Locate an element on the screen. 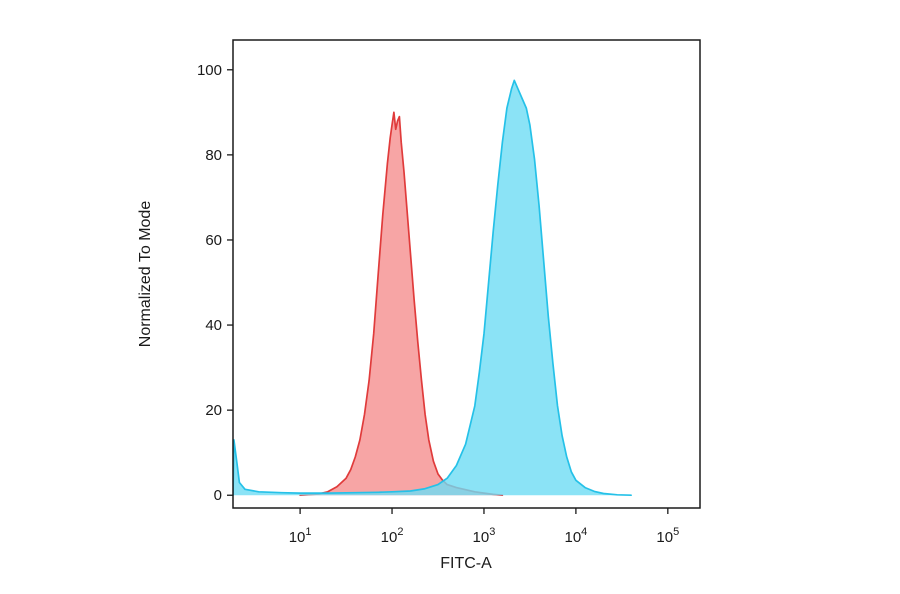  y-tick-label: 100 is located at coordinates (209, 70).